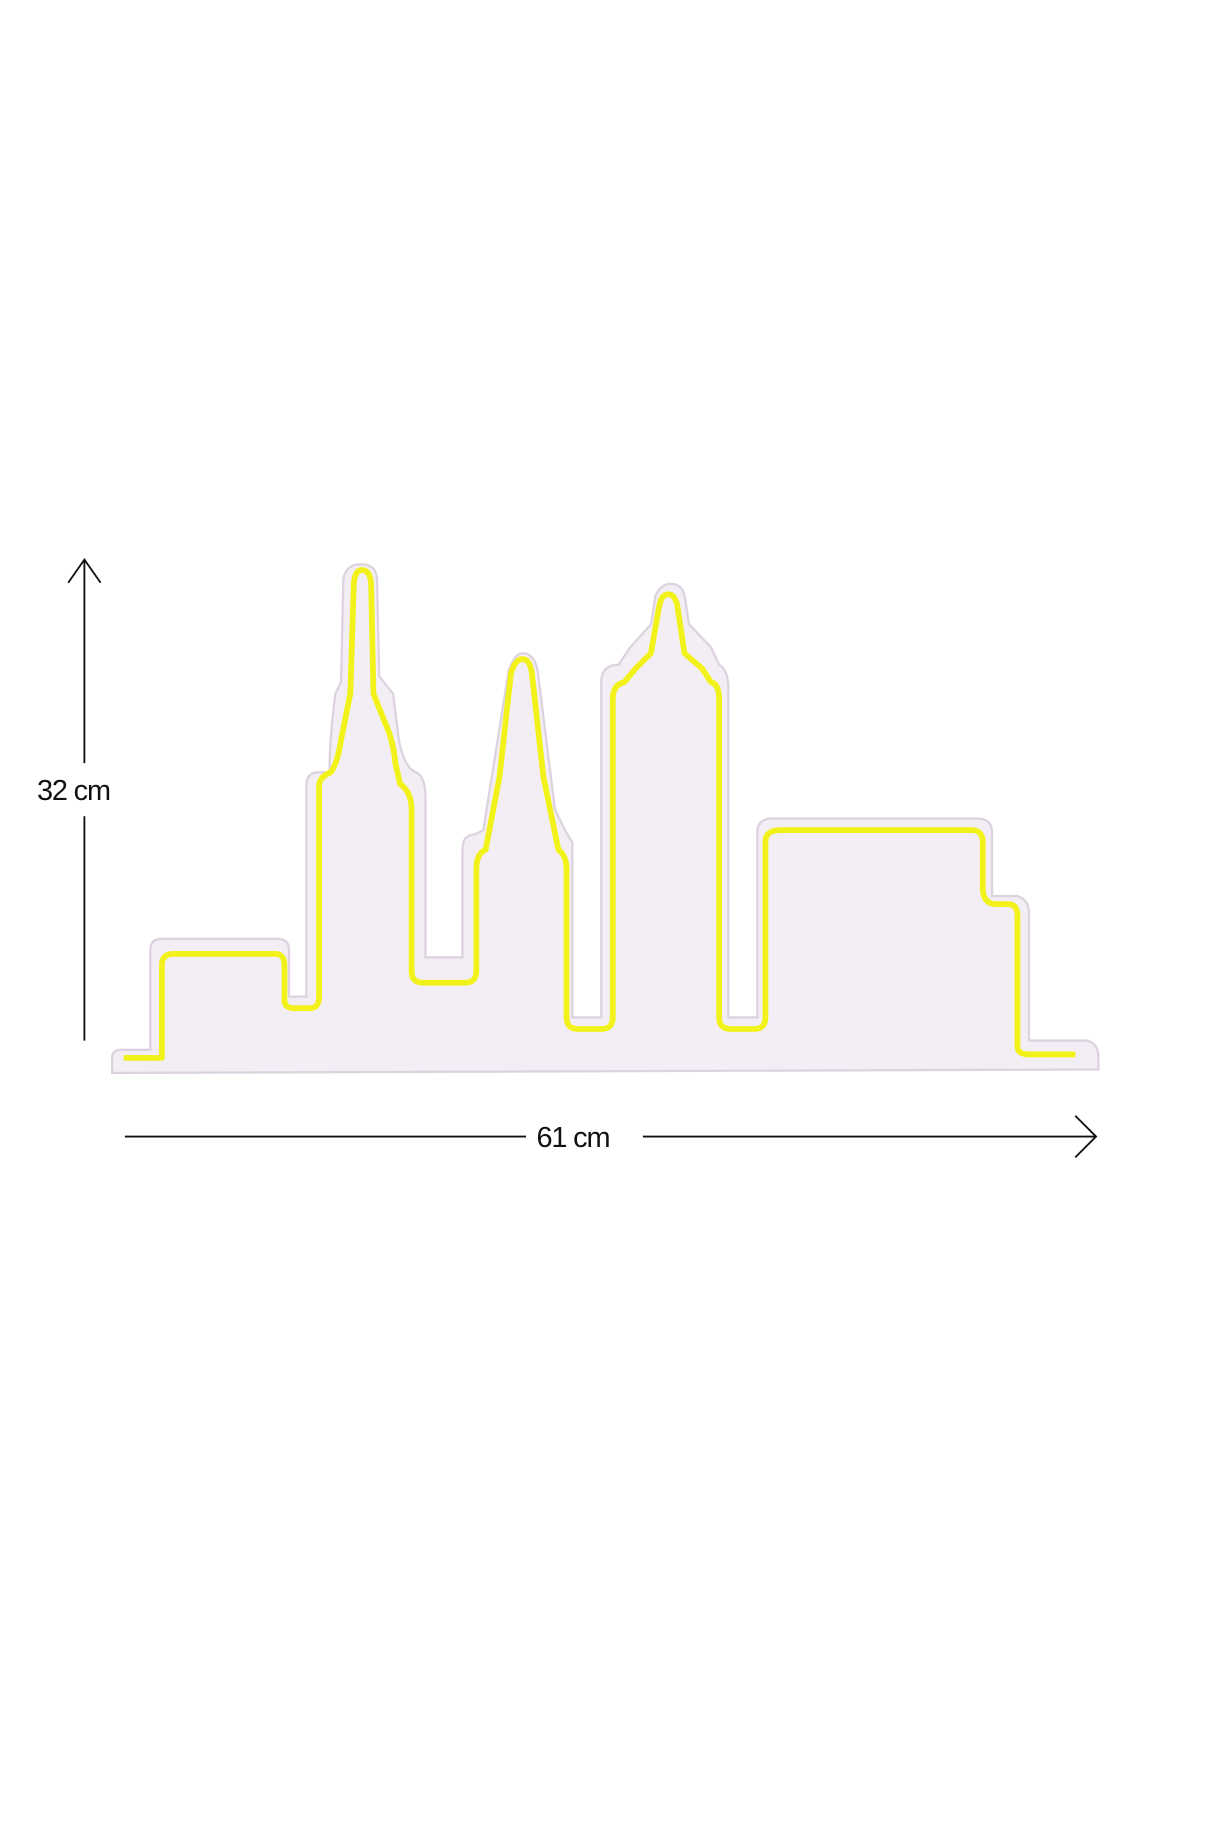 This screenshot has width=1214, height=1821. Describe the element at coordinates (572, 1138) in the screenshot. I see `width-label: 61 cm` at that location.